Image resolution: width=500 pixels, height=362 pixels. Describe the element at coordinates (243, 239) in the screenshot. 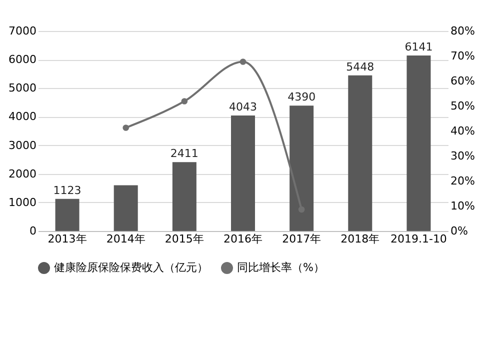

I see `x-tick-label: 2016年` at that location.